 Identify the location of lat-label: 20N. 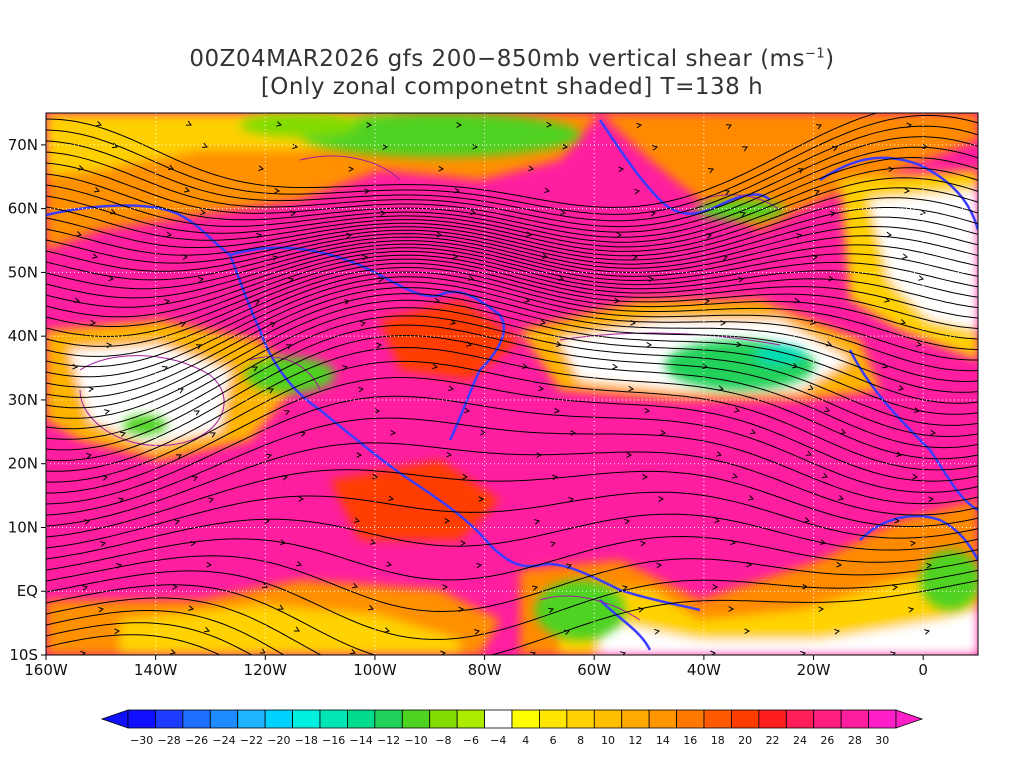
(23, 464).